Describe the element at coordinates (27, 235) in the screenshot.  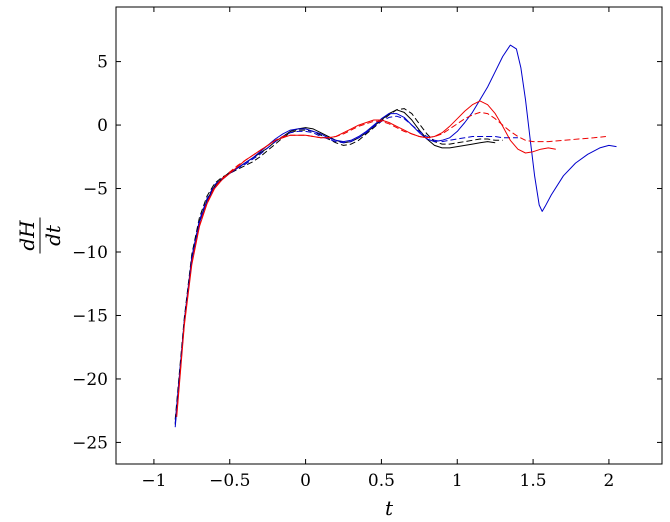
I see `y-axis-label-numerator: dH` at that location.